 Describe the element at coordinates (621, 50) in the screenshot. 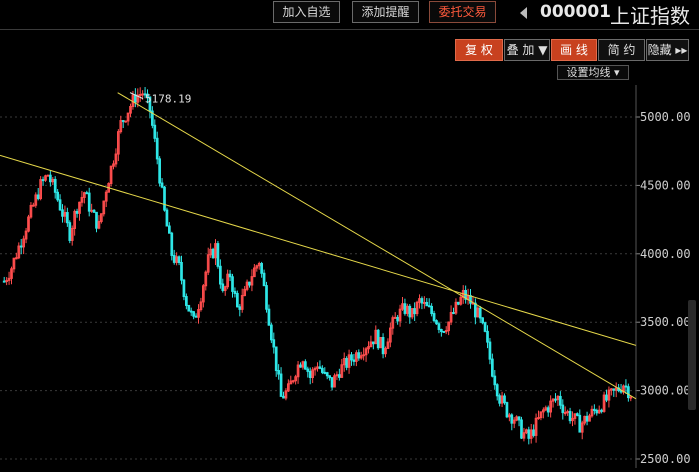

I see `simple-mode-button: 简 约` at that location.